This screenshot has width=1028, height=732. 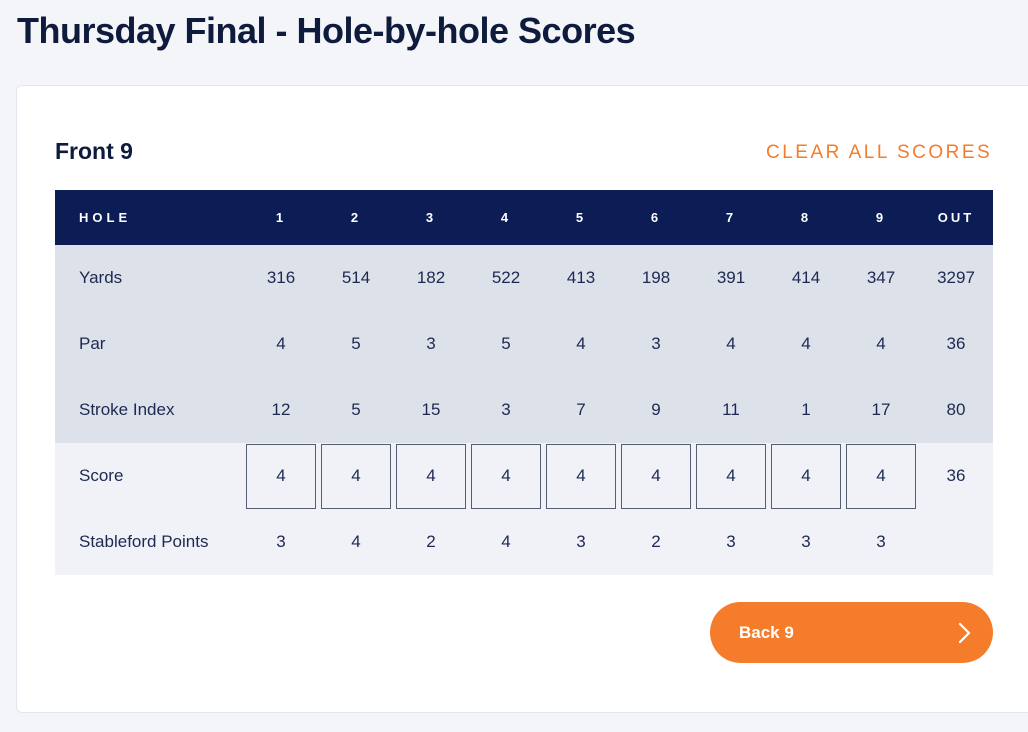 What do you see at coordinates (806, 343) in the screenshot?
I see `par-hole-8: 4` at bounding box center [806, 343].